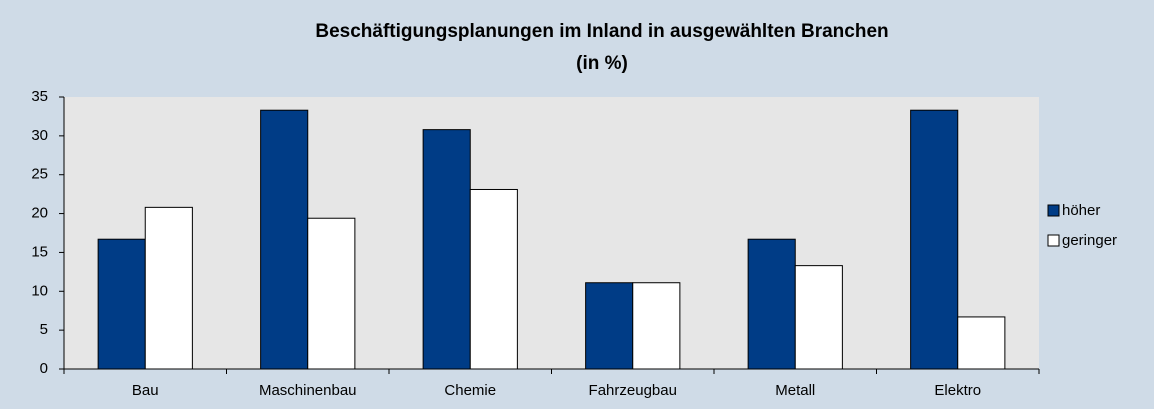  Describe the element at coordinates (957, 390) in the screenshot. I see `x-tick-label: Elektro` at that location.